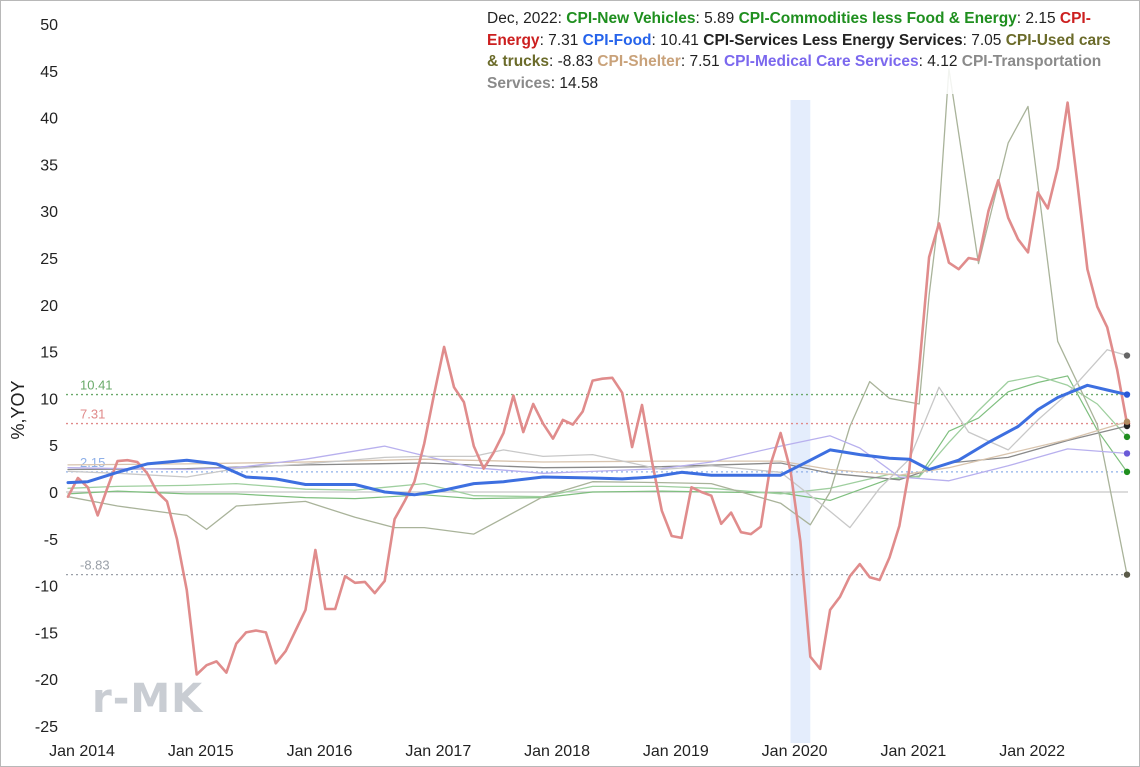 The image size is (1140, 767). I want to click on y-tick-label: -20, so click(46, 680).